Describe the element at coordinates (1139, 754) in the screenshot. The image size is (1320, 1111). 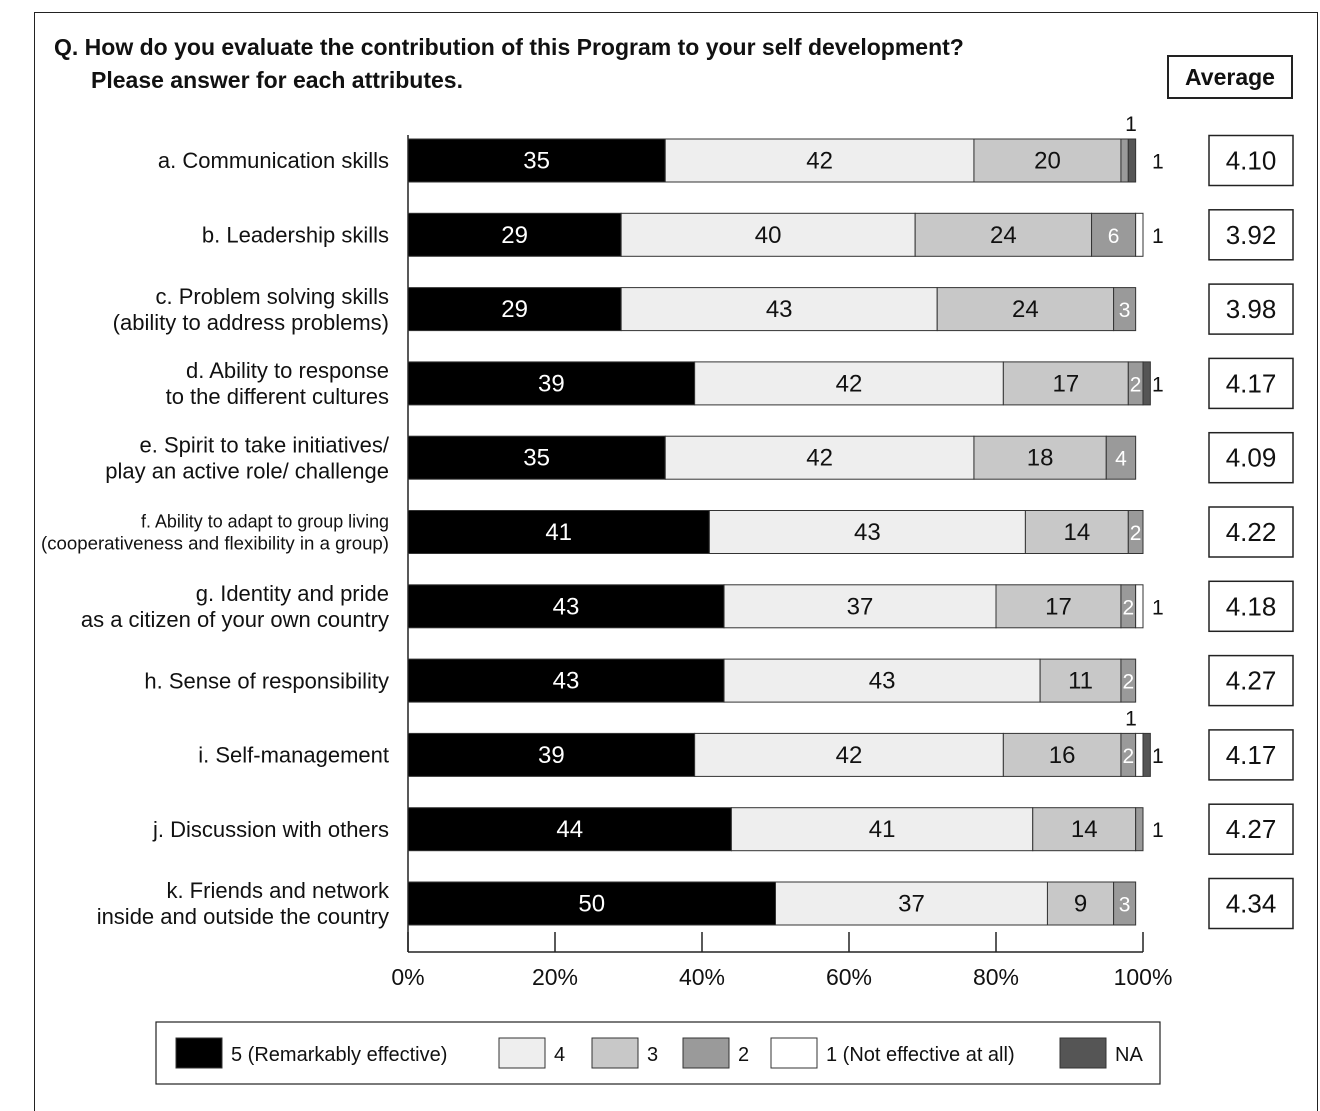
I see `bar-segment-1-not-effective-at-all` at that location.